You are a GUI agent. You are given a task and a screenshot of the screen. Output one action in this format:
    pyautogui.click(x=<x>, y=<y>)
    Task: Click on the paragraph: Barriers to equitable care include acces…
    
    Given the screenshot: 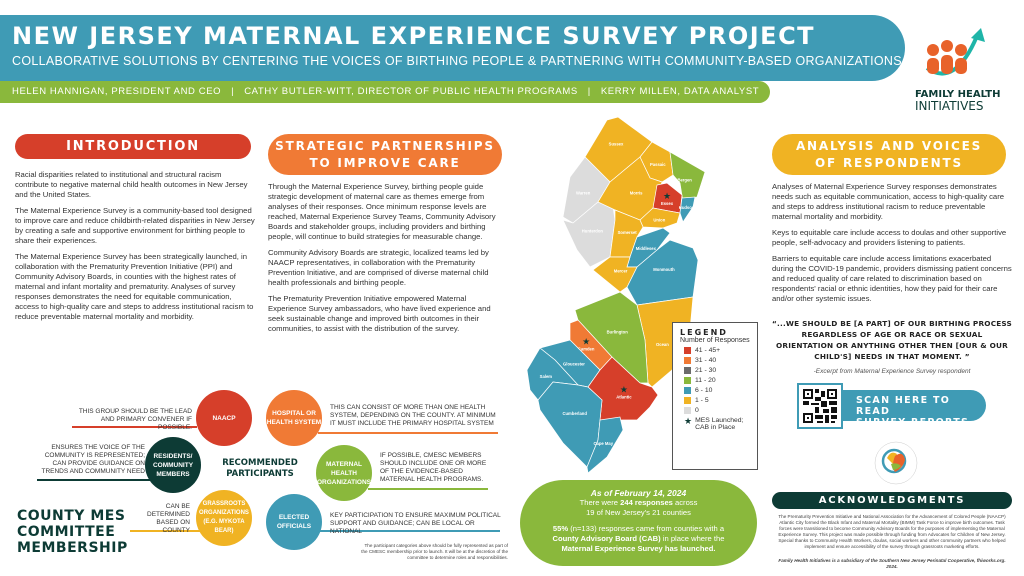 What is the action you would take?
    pyautogui.click(x=892, y=278)
    